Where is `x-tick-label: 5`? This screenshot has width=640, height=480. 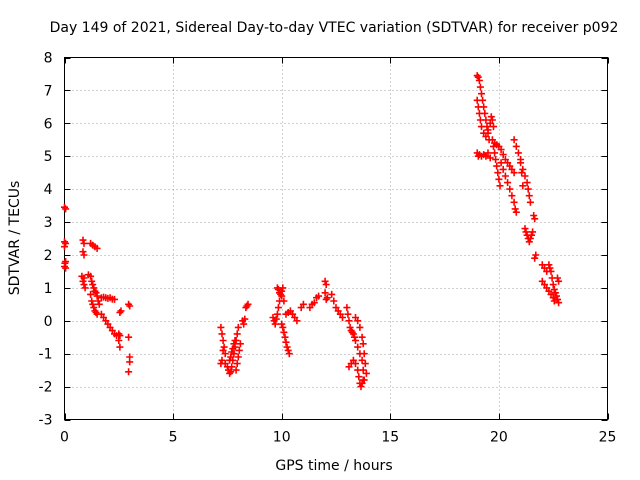 x-tick-label: 5 is located at coordinates (173, 438).